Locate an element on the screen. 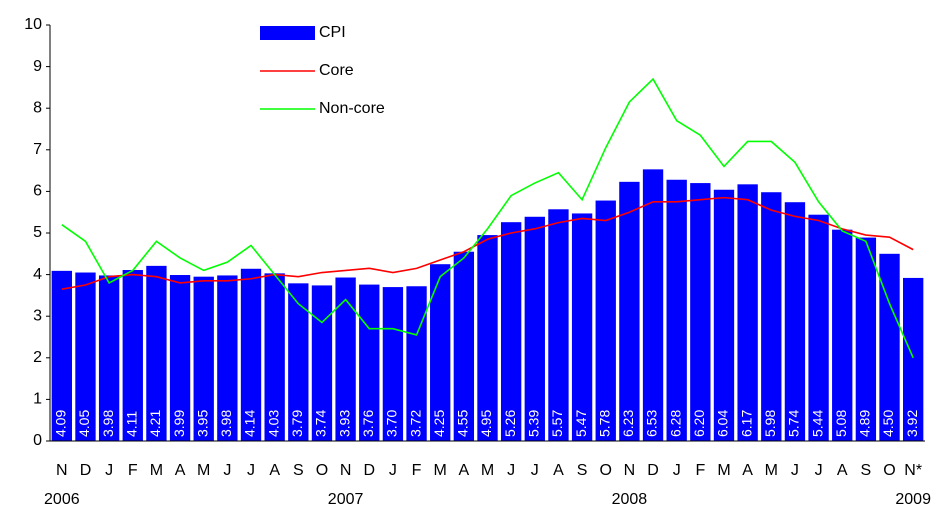 Image resolution: width=933 pixels, height=512 pixels. y-tick-label: 0 is located at coordinates (37, 440).